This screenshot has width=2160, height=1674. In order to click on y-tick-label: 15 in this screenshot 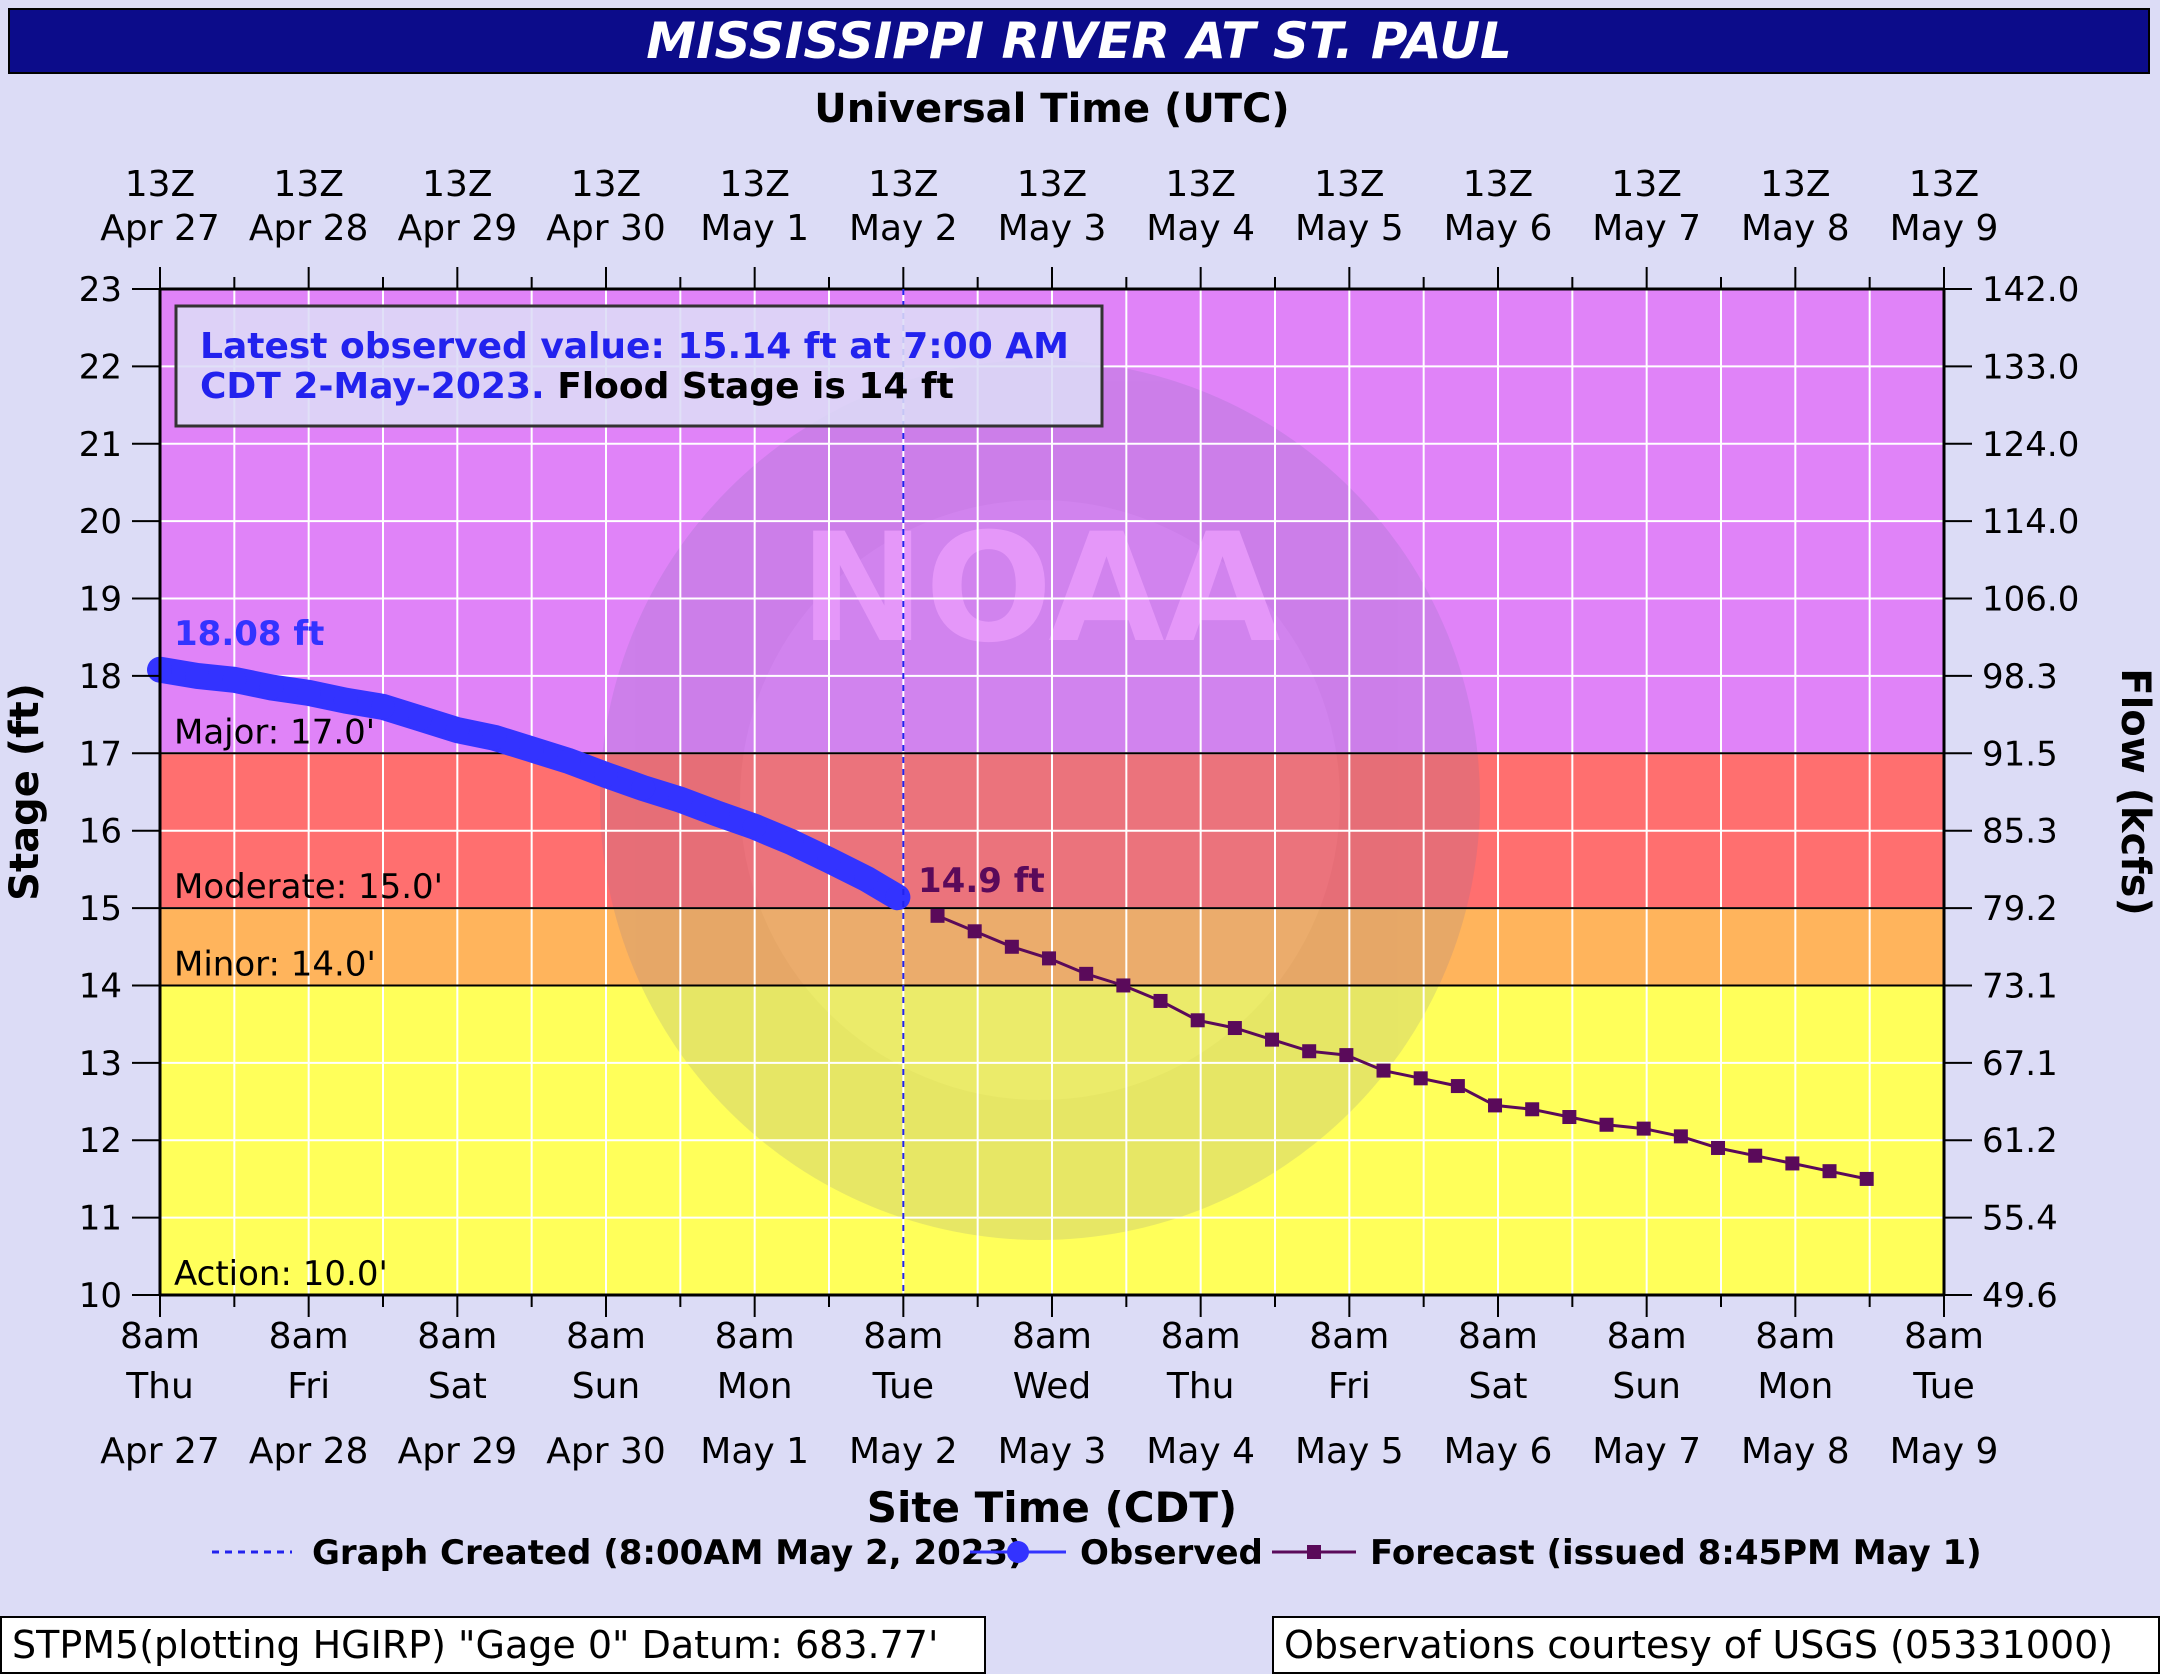, I will do `click(100, 909)`.